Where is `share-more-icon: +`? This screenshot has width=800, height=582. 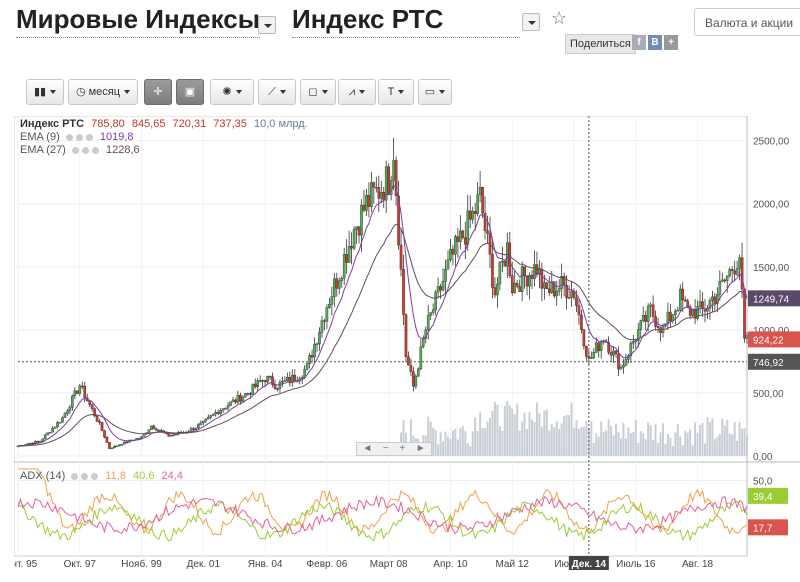 share-more-icon: + is located at coordinates (671, 42).